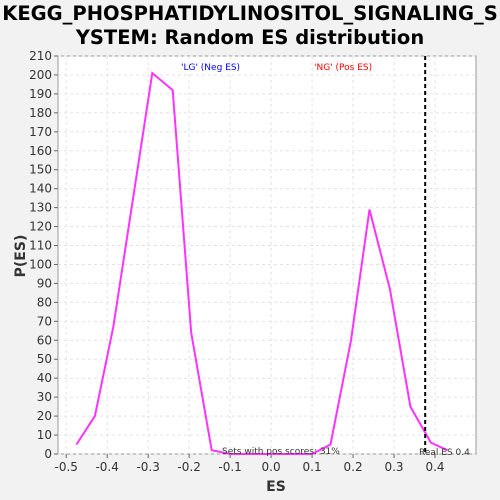  What do you see at coordinates (44, 416) in the screenshot?
I see `y-tick-label: 20` at bounding box center [44, 416].